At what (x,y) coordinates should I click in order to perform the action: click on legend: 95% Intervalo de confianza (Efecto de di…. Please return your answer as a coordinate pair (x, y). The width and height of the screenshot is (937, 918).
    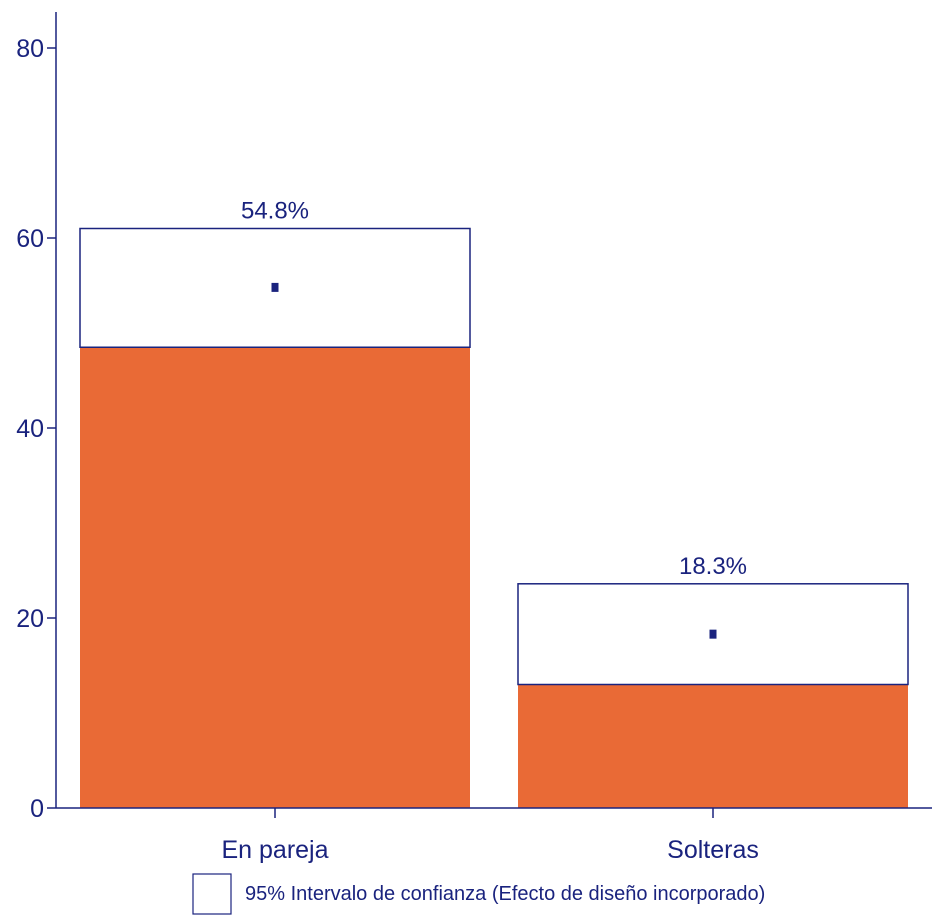
    Looking at the image, I should click on (478, 894).